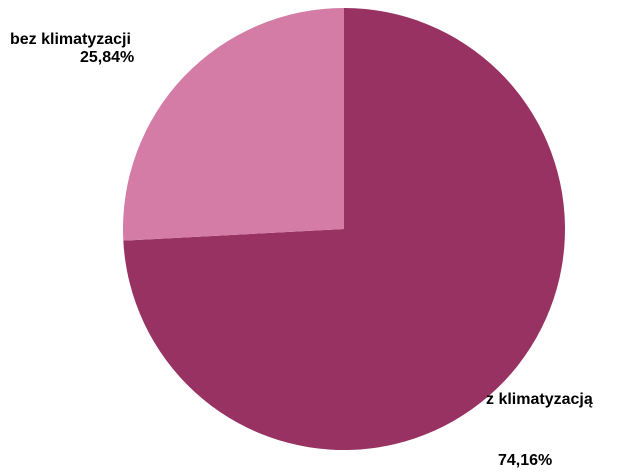 The height and width of the screenshot is (475, 625). What do you see at coordinates (70, 39) in the screenshot?
I see `slice-label-bez-klimatyzacji: bez klimatyzacji` at bounding box center [70, 39].